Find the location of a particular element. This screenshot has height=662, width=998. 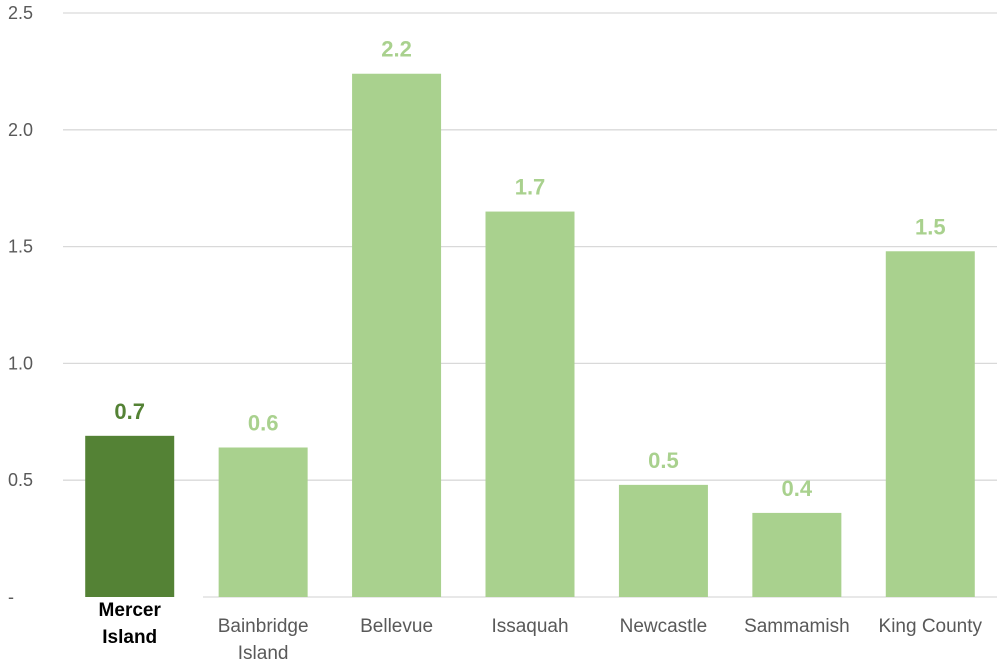

y-tick-label: 1.0 is located at coordinates (20, 363).